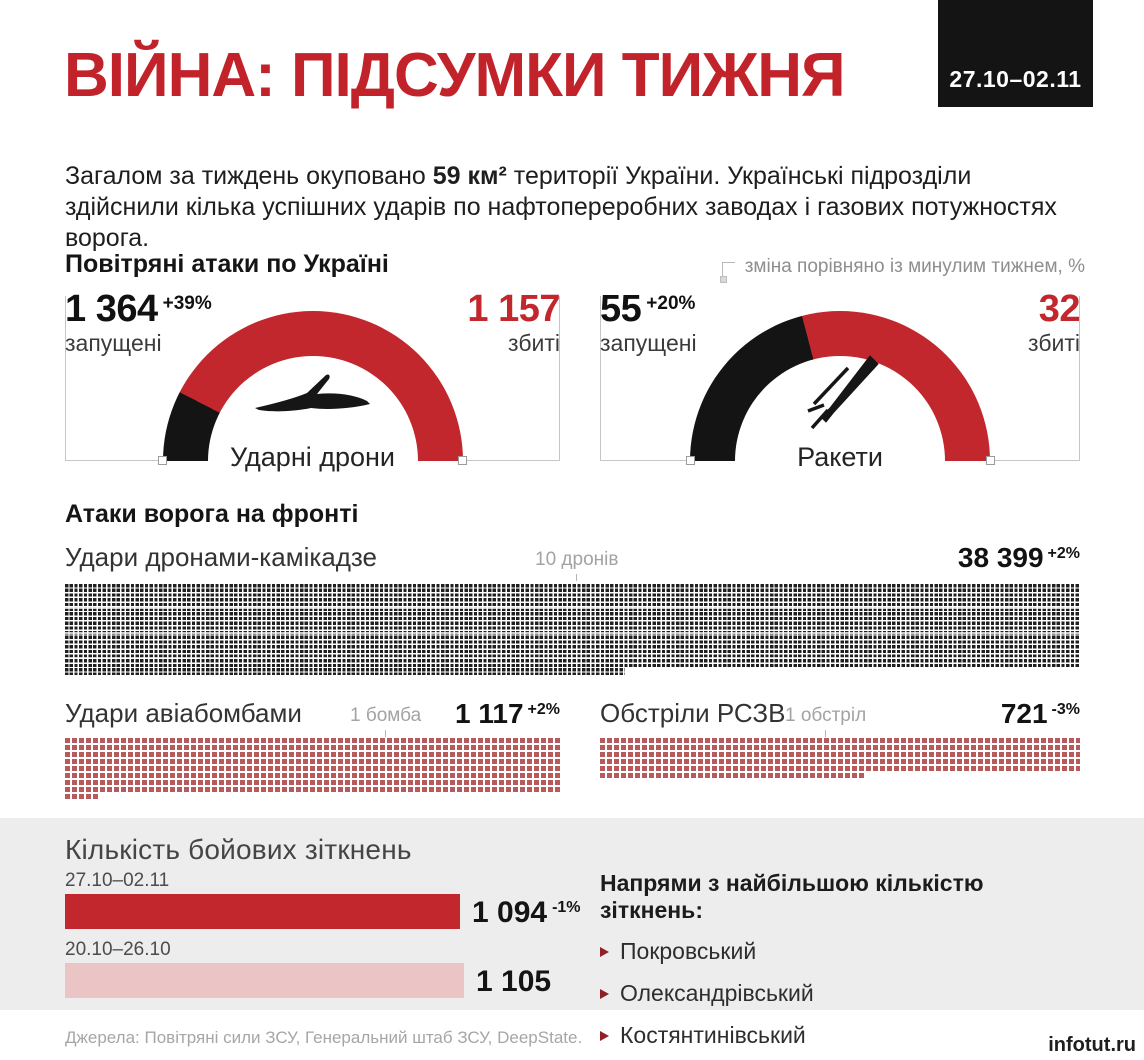 The width and height of the screenshot is (1144, 1060). Describe the element at coordinates (262, 911) in the screenshot. I see `bar-current-week` at that location.